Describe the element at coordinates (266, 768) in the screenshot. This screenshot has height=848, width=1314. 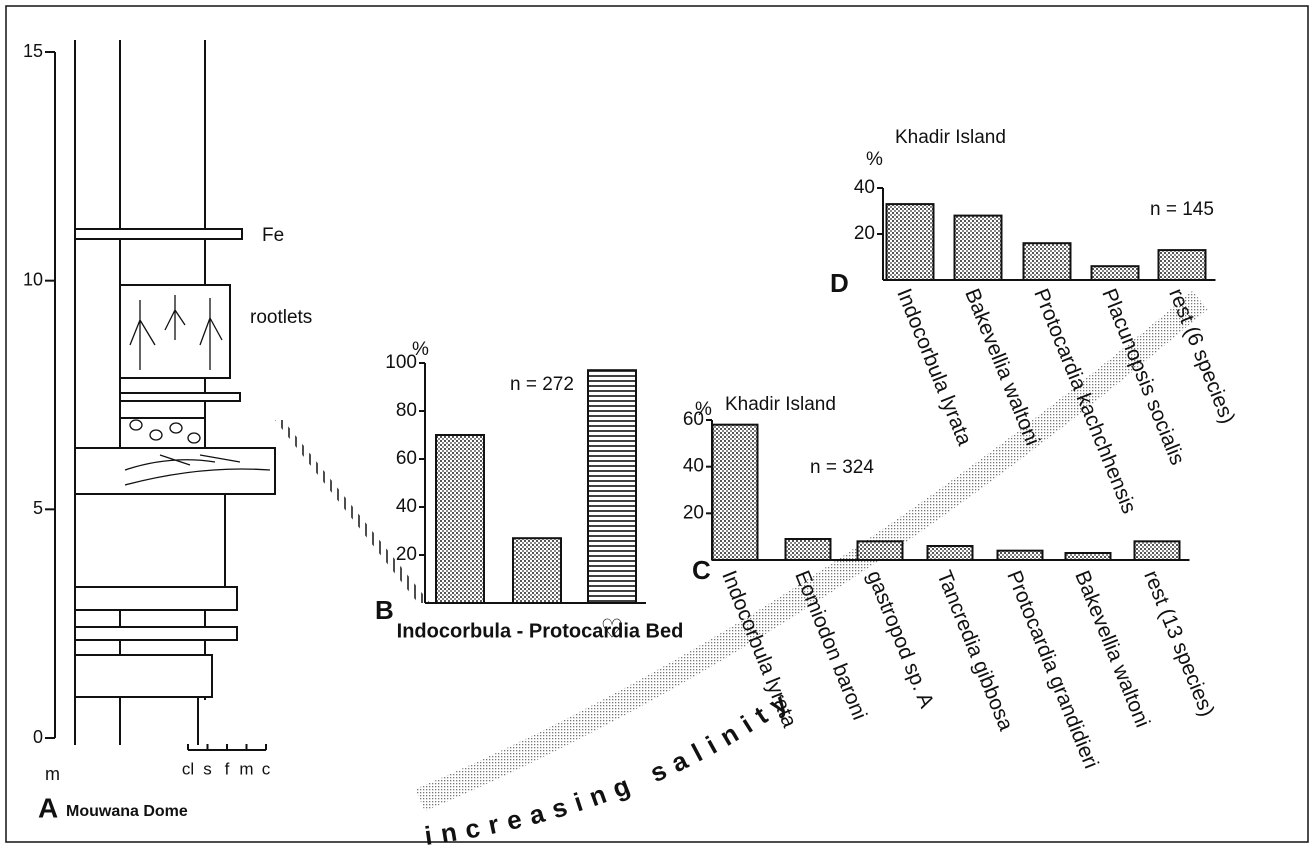
I see `grain-label: c` at that location.